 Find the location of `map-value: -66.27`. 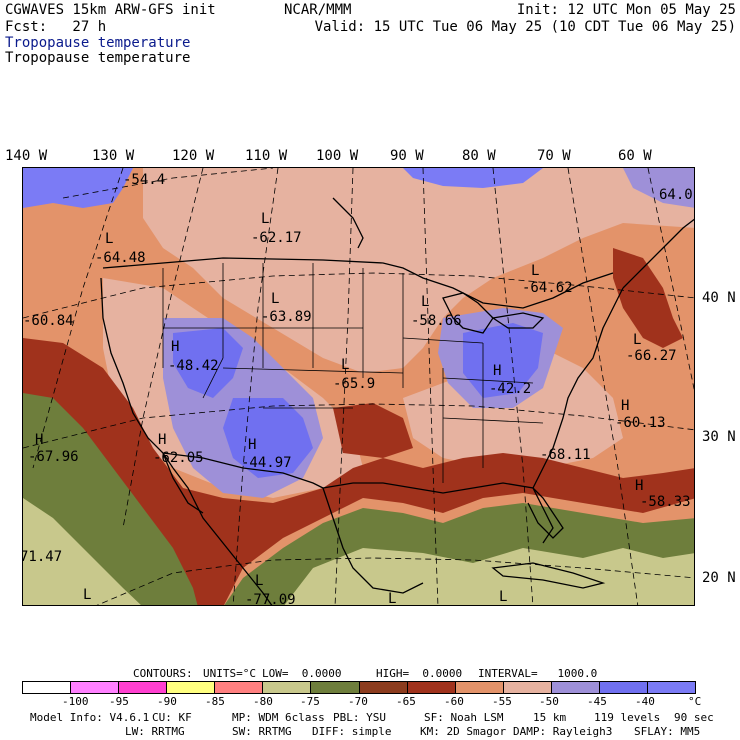

map-value: -66.27 is located at coordinates (651, 356).